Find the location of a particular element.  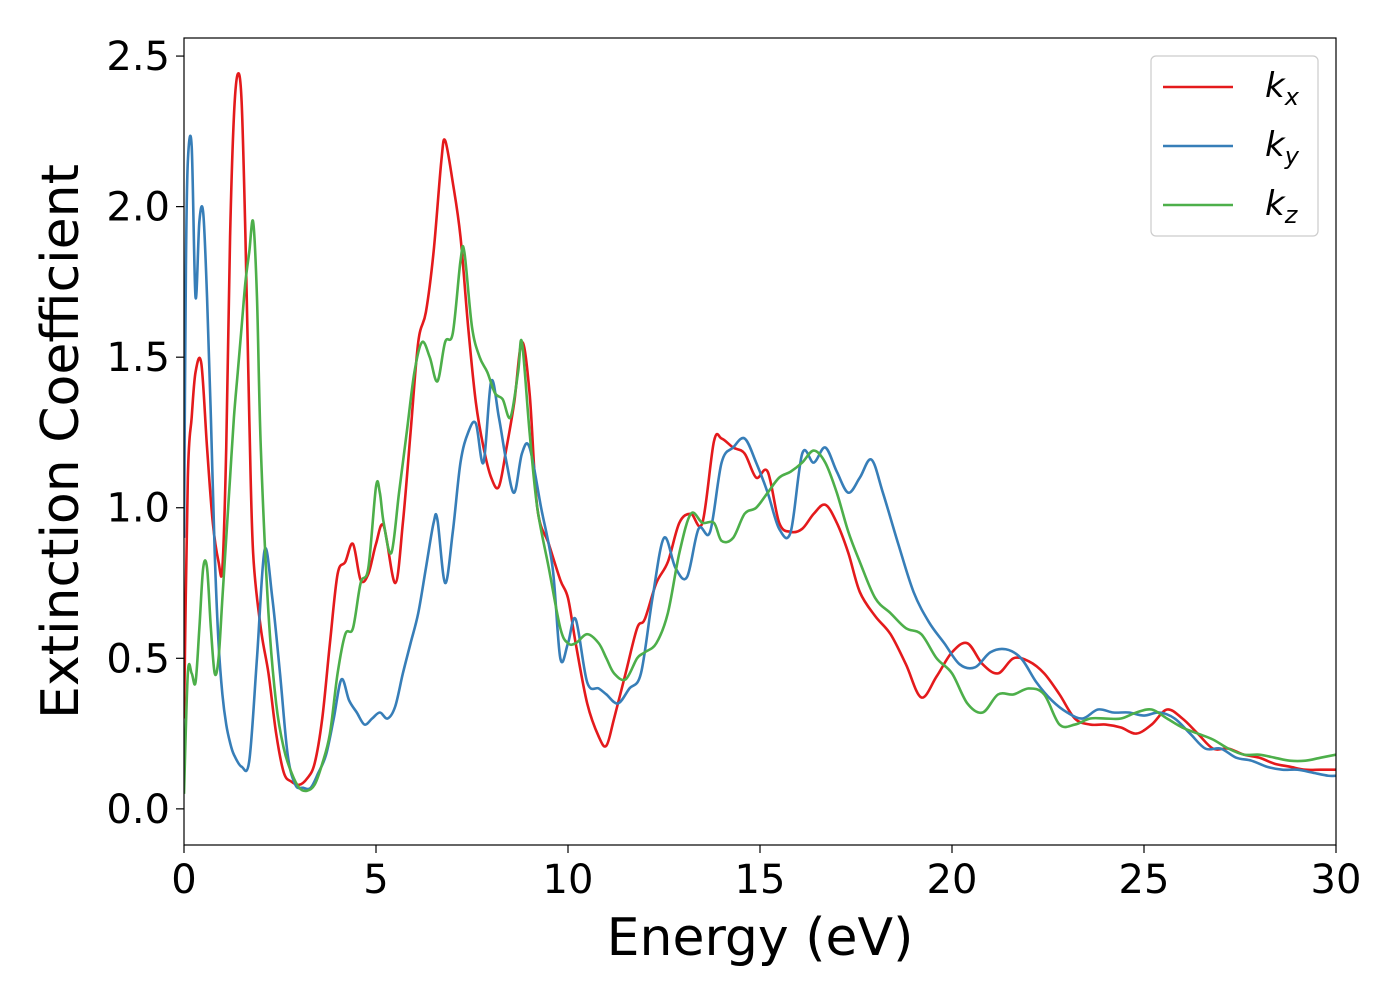

y-axis-ticks: 0.0 0.5 1.0 1.5 2.0 2.5 is located at coordinates (145, 433).